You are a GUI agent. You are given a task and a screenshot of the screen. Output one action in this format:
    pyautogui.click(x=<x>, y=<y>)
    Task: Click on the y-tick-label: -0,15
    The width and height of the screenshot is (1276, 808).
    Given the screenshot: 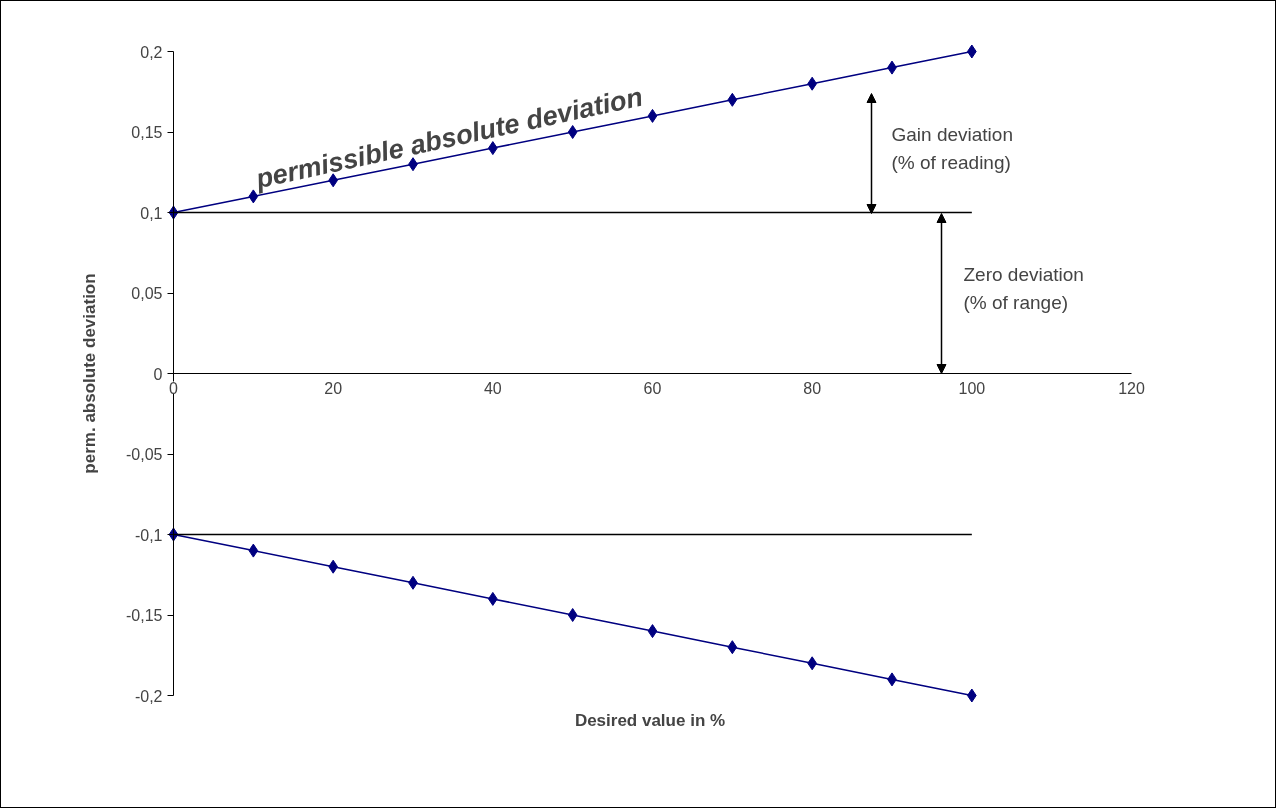 What is the action you would take?
    pyautogui.click(x=144, y=615)
    